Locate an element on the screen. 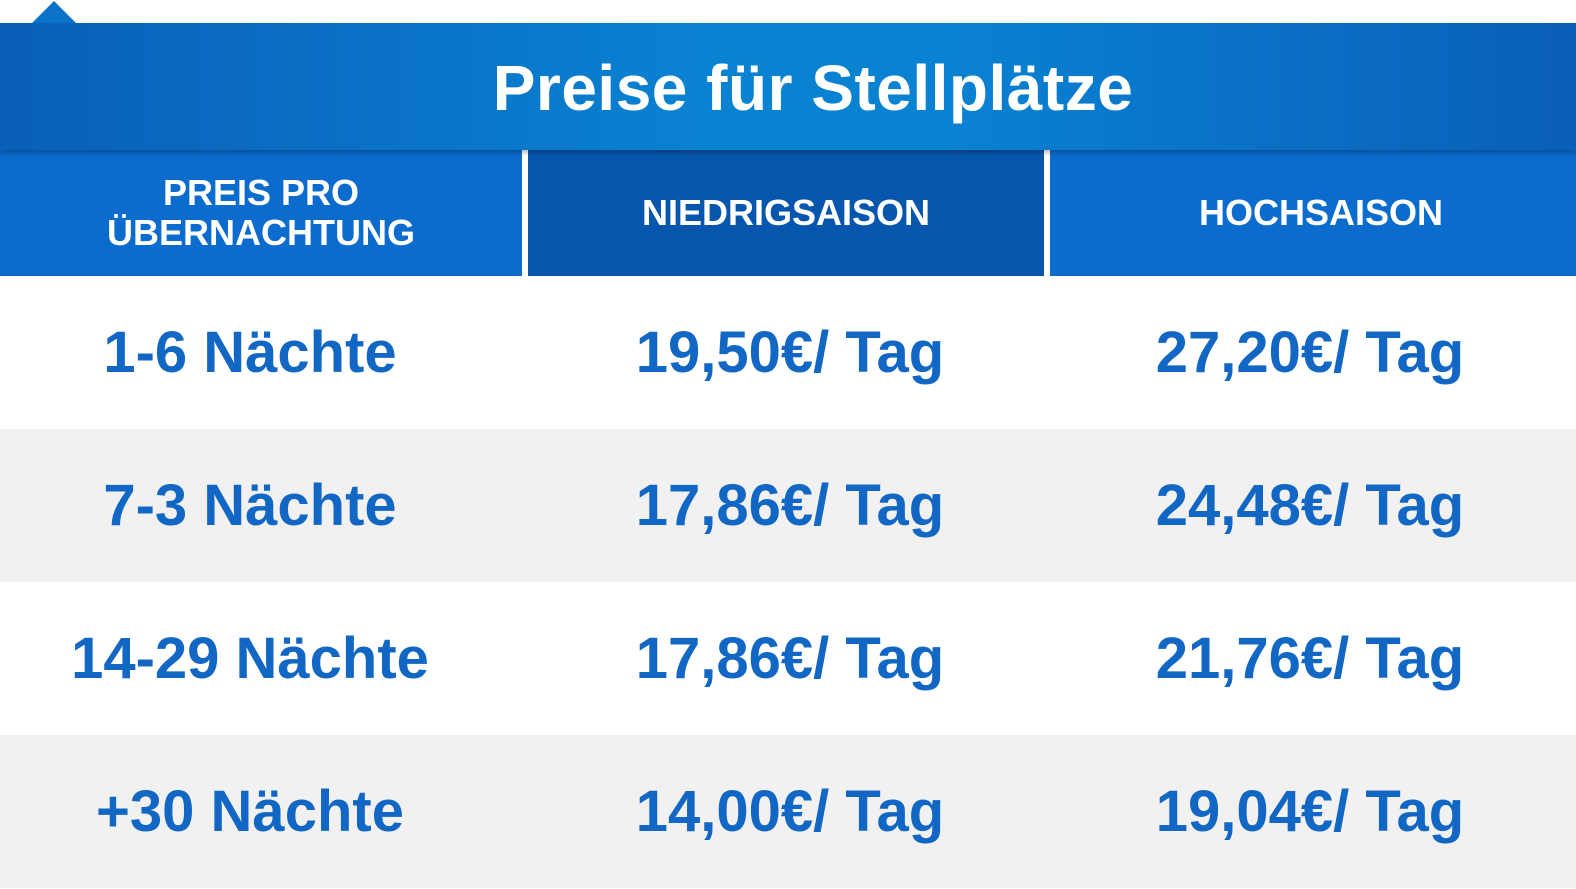  duration-cell: 14-29 Nächte is located at coordinates (250, 658).